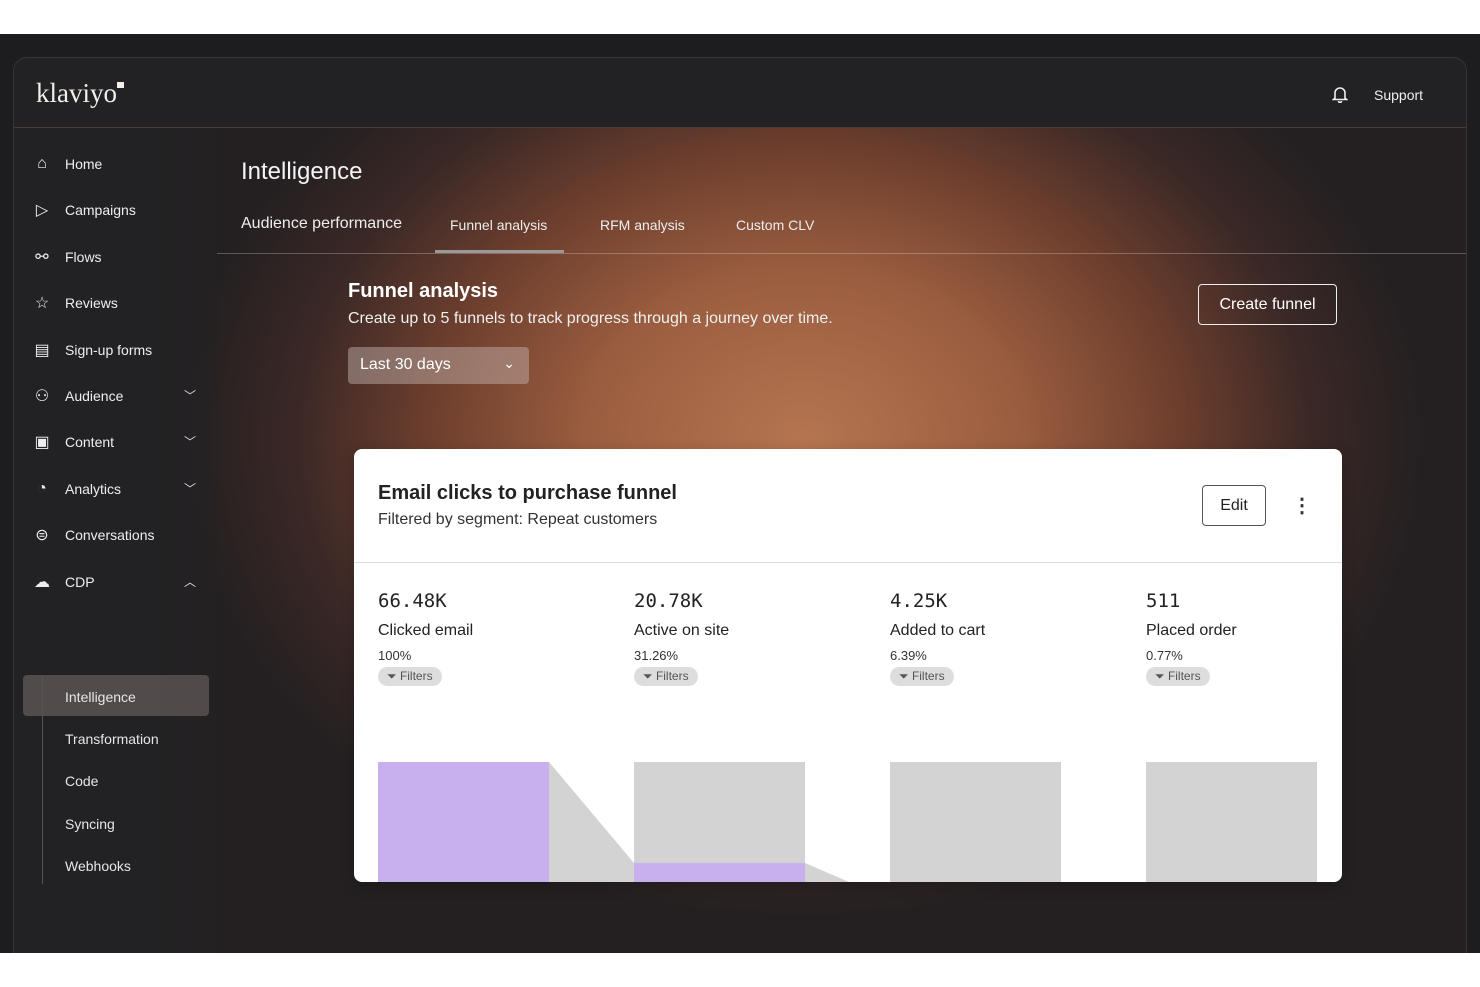  Describe the element at coordinates (90, 824) in the screenshot. I see `sidebar-subitem-syncing: Syncing` at that location.